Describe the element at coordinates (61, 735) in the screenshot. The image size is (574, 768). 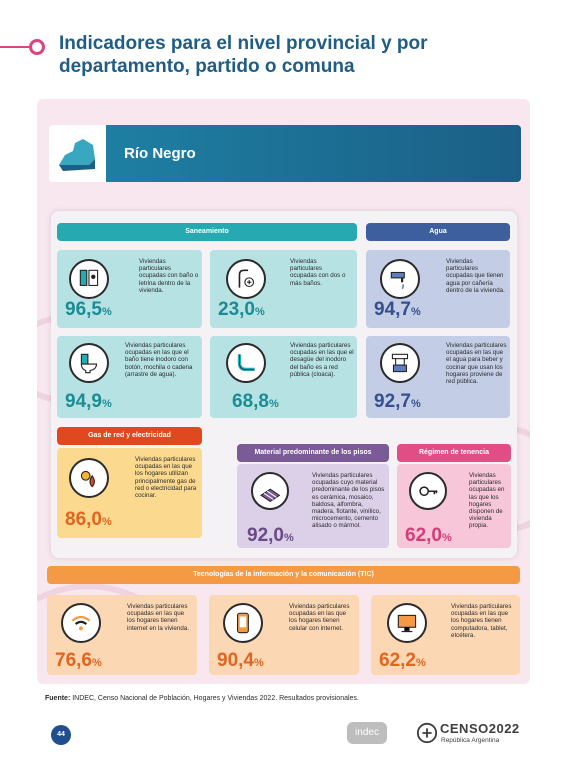
I see `page-number: 44` at that location.